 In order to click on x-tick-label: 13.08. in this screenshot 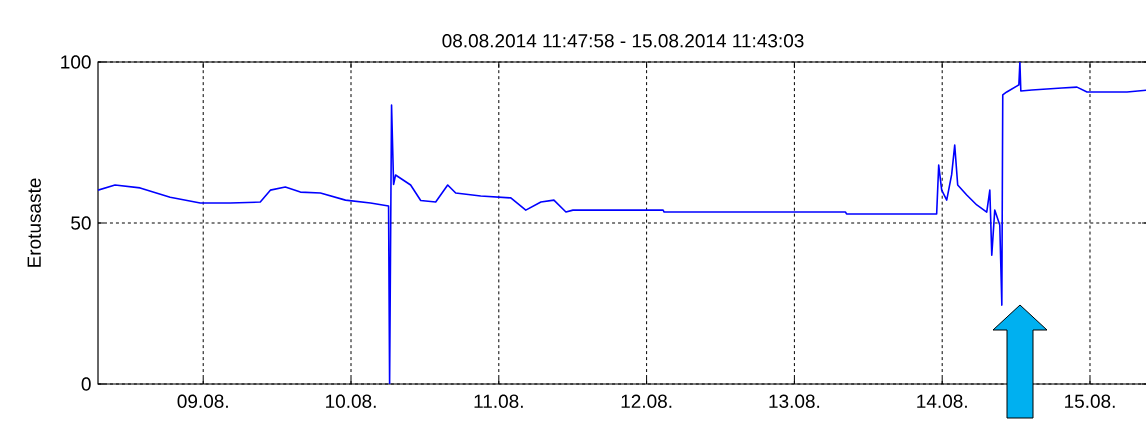, I will do `click(794, 401)`.